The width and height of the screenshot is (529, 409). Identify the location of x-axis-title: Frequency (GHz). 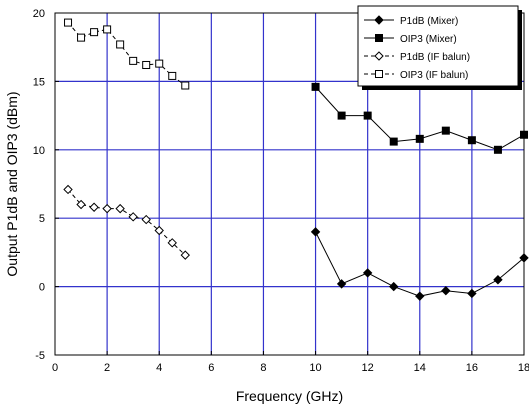
(289, 396).